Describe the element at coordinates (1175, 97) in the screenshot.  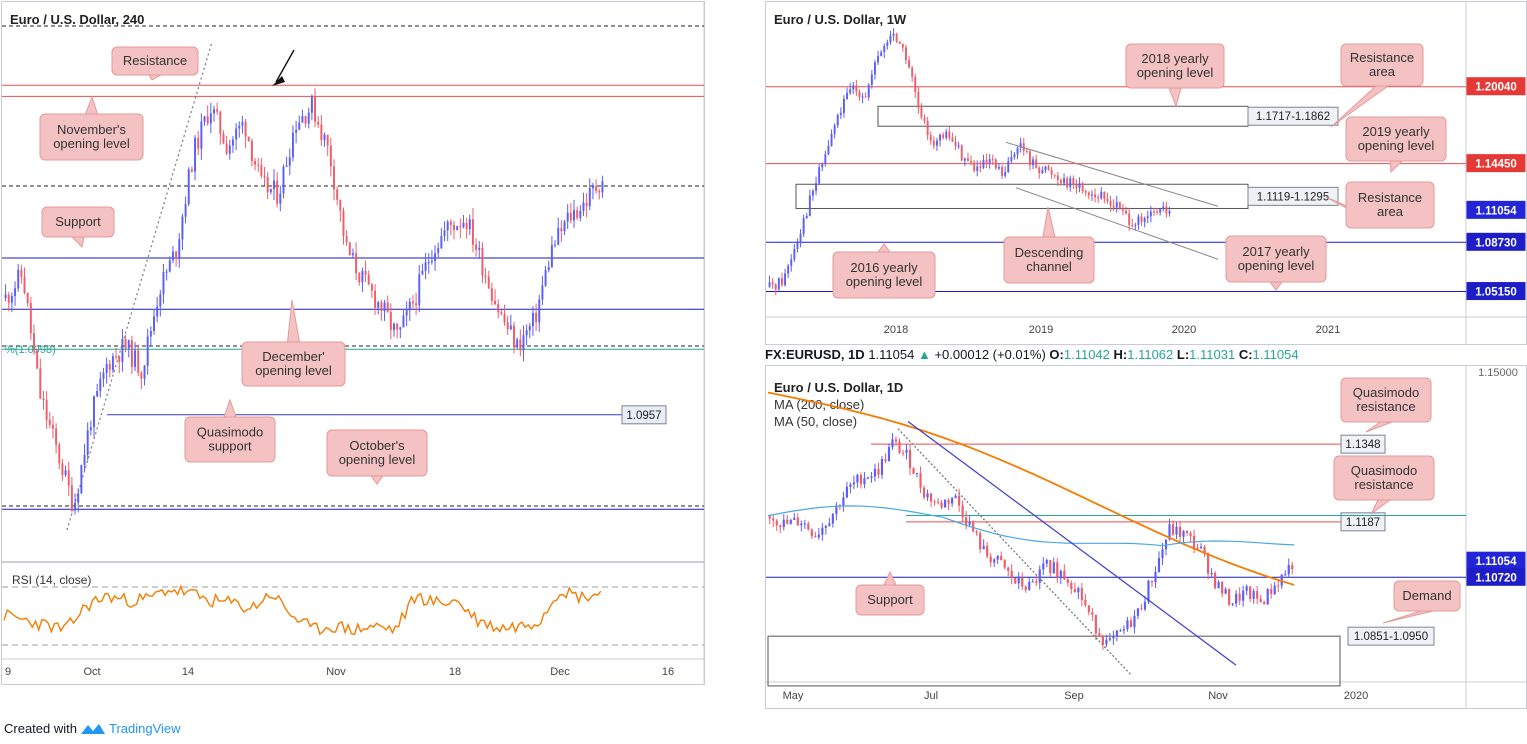
I see `callout-2018-open-pointer` at that location.